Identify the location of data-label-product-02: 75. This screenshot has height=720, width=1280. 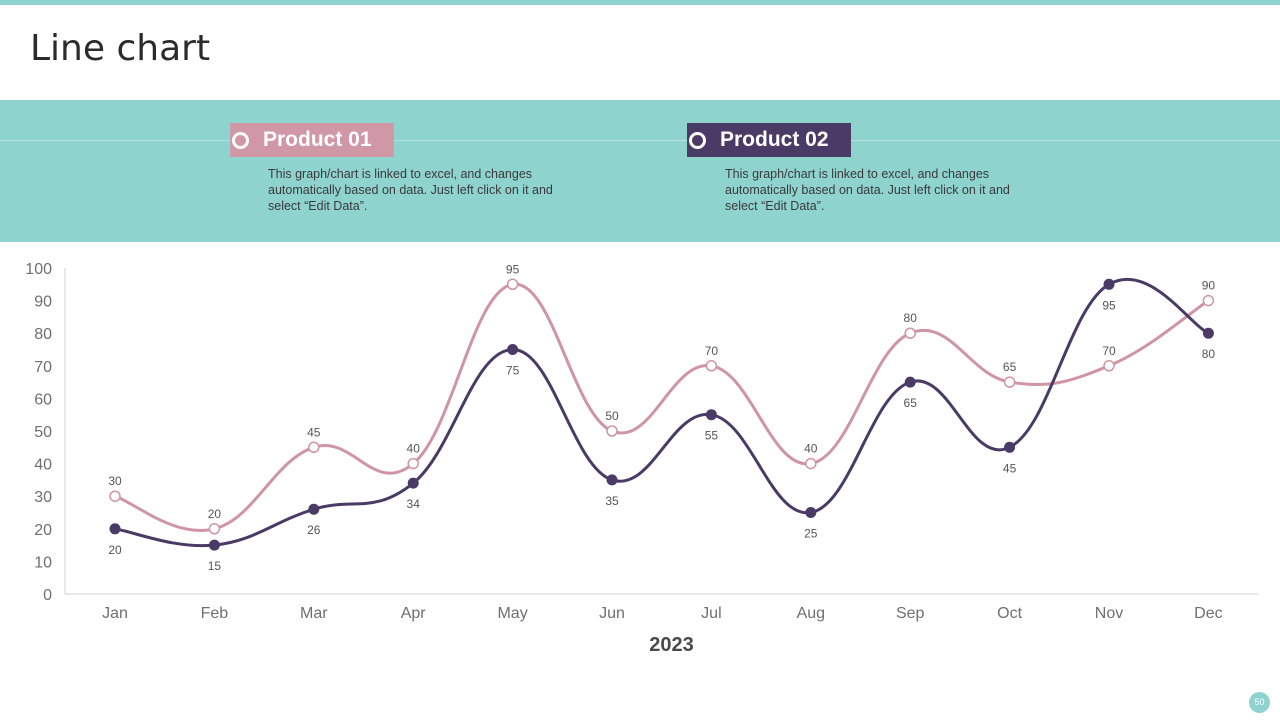
(513, 371).